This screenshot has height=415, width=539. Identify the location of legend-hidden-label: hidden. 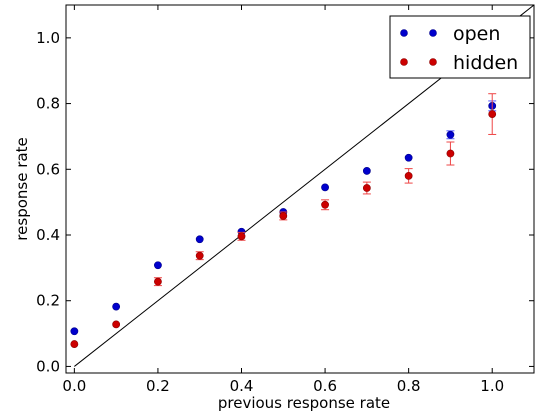
(485, 63).